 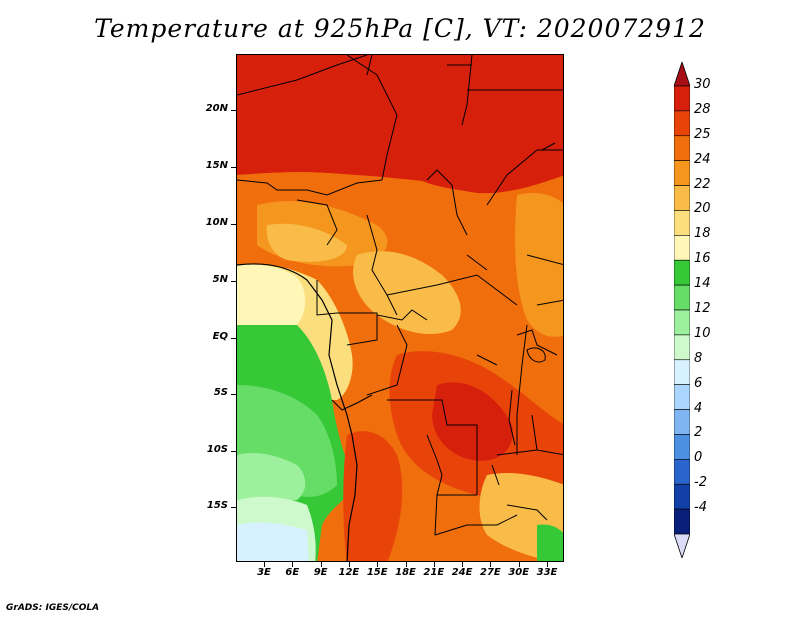 What do you see at coordinates (702, 109) in the screenshot?
I see `colorbar-label: 28` at bounding box center [702, 109].